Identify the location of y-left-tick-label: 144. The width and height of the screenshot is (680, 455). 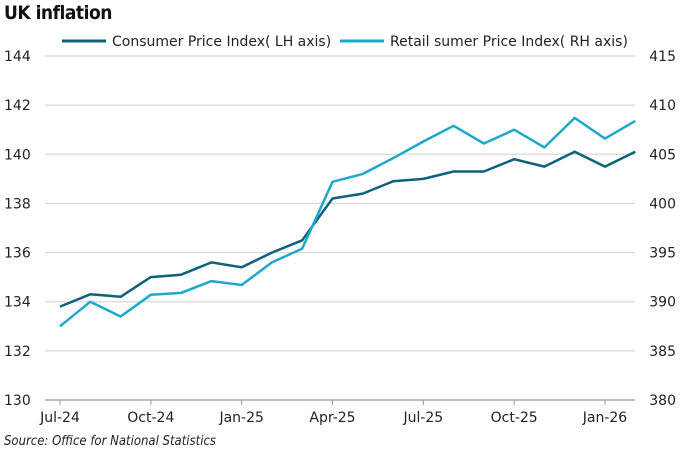
(17, 57).